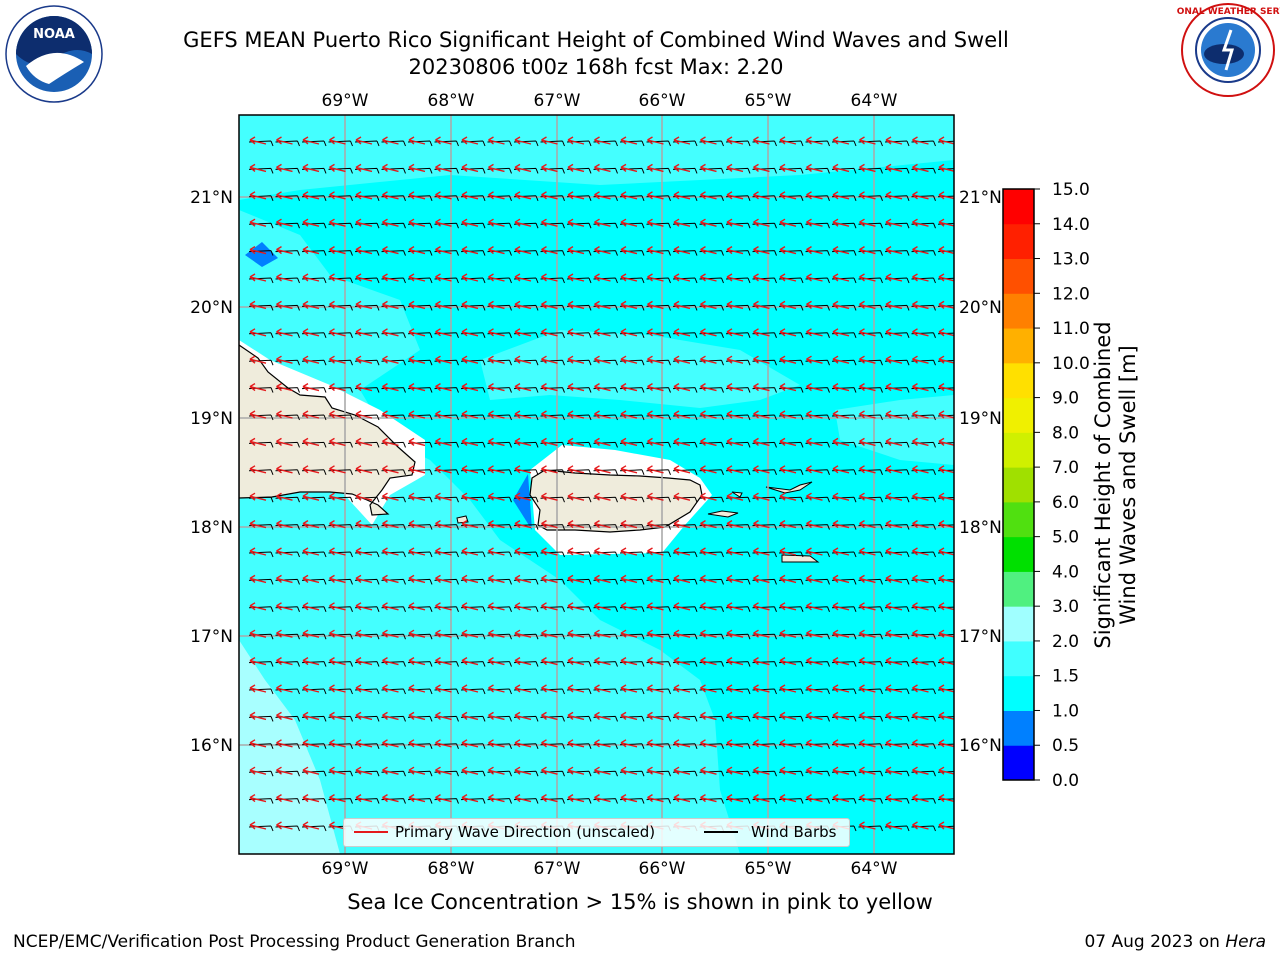 The image size is (1280, 960). What do you see at coordinates (54, 34) in the screenshot?
I see `noaa-logo-text: NOAA` at bounding box center [54, 34].